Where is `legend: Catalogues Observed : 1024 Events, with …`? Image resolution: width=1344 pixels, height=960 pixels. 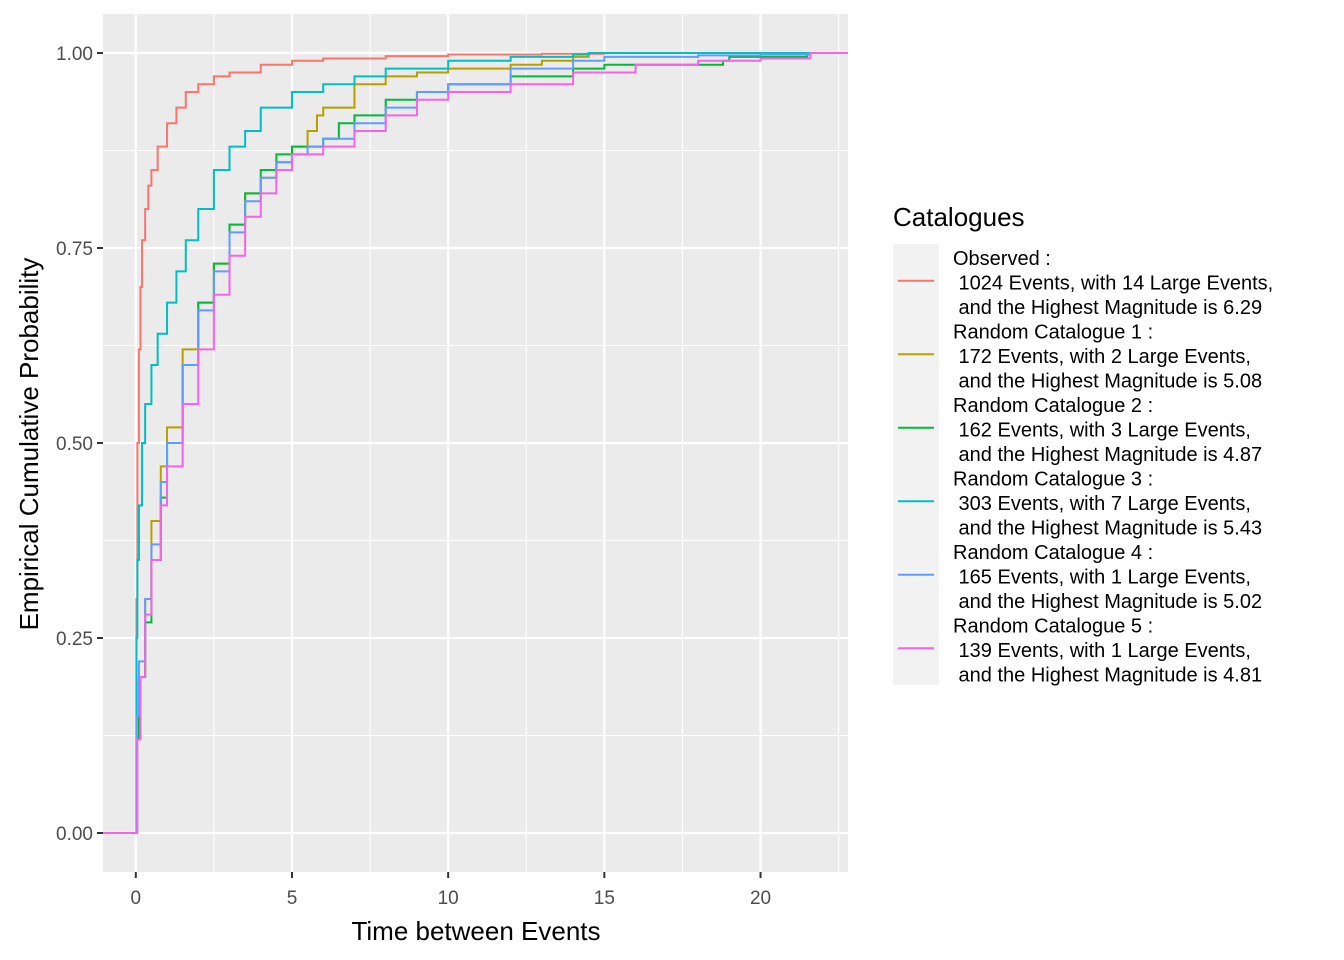
legend: Catalogues Observed : 1024 Events, with … is located at coordinates (1083, 444).